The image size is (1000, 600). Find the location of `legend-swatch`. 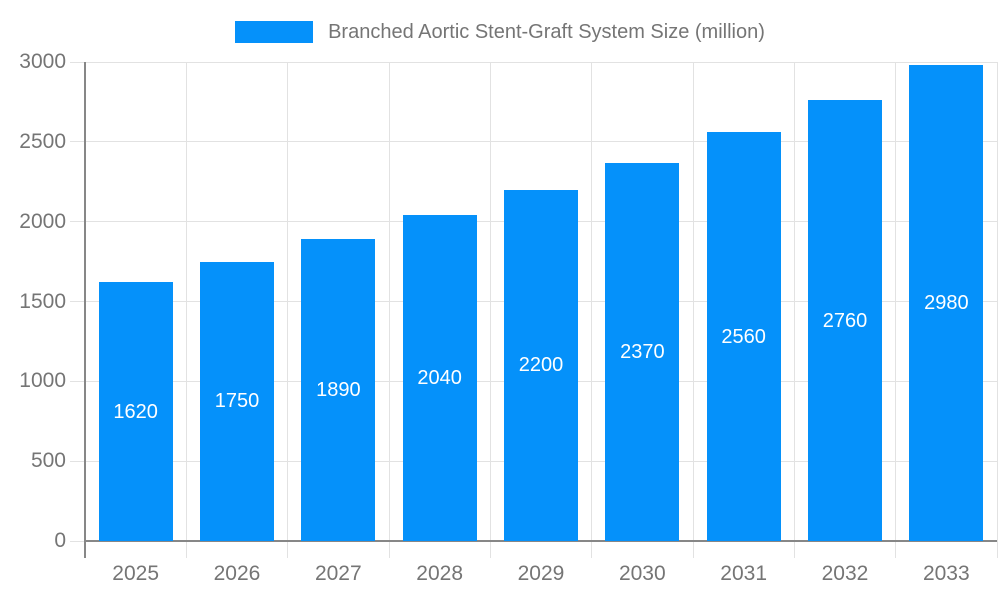

legend-swatch is located at coordinates (274, 32).